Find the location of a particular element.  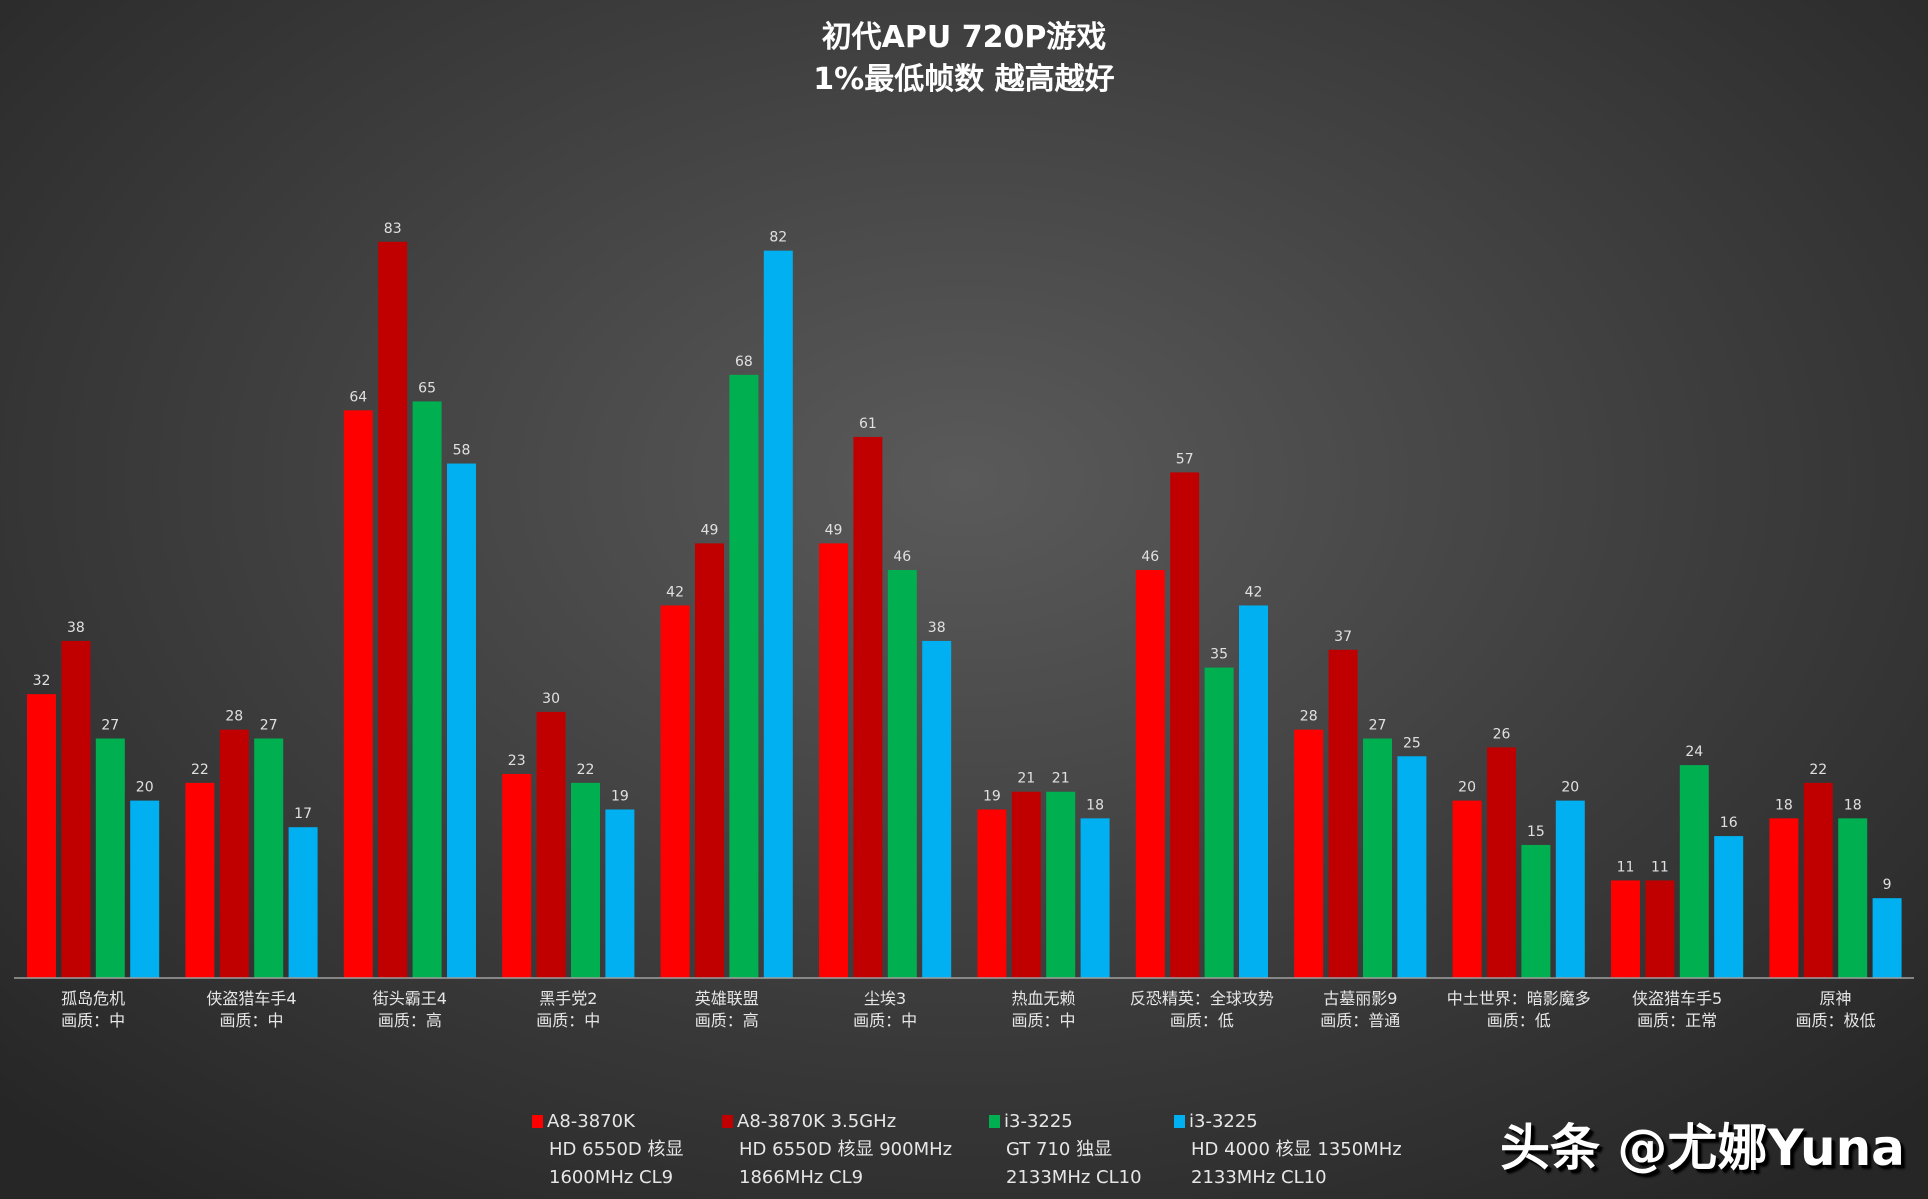

data-label: 32 is located at coordinates (42, 681).